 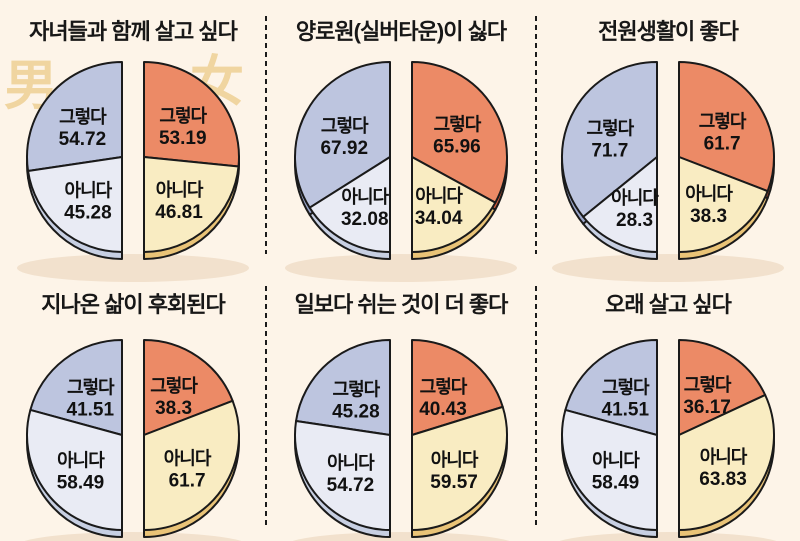 I want to click on slice-value: 71.7, so click(x=609, y=151).